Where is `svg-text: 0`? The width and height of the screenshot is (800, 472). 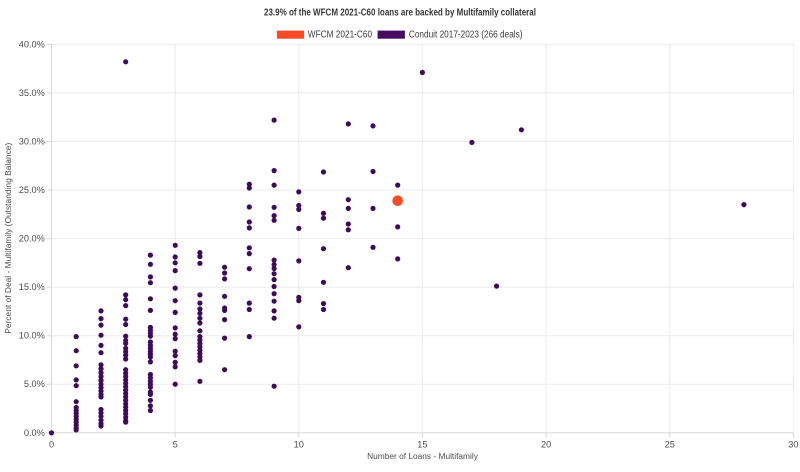 svg-text: 0 is located at coordinates (51, 445).